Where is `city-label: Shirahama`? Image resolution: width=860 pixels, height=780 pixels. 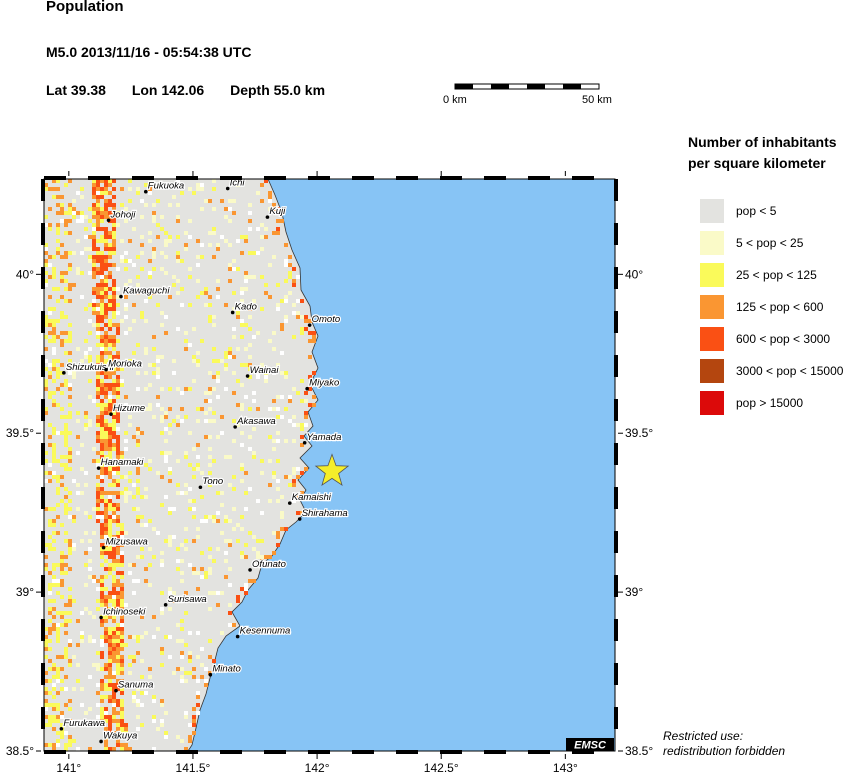
city-label: Shirahama is located at coordinates (325, 513).